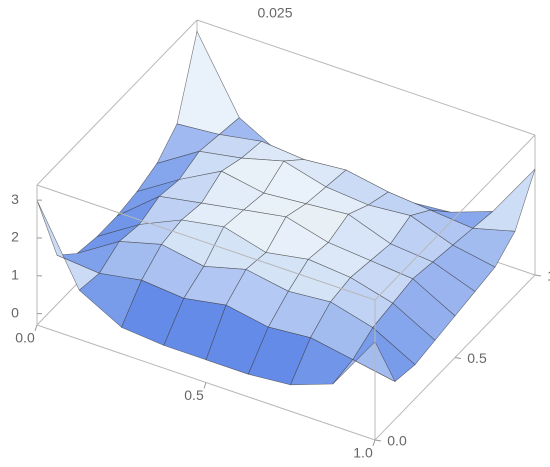 Image resolution: width=550 pixels, height=467 pixels. Describe the element at coordinates (25, 338) in the screenshot. I see `x-tick-label: 0.0` at that location.